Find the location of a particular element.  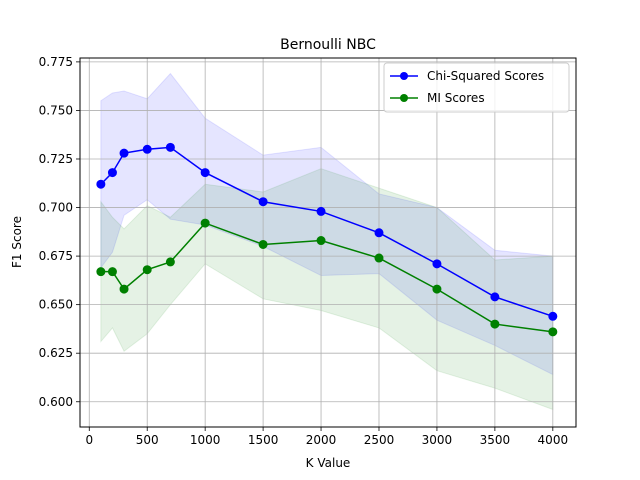

x-tick-label: 2500 is located at coordinates (379, 440).